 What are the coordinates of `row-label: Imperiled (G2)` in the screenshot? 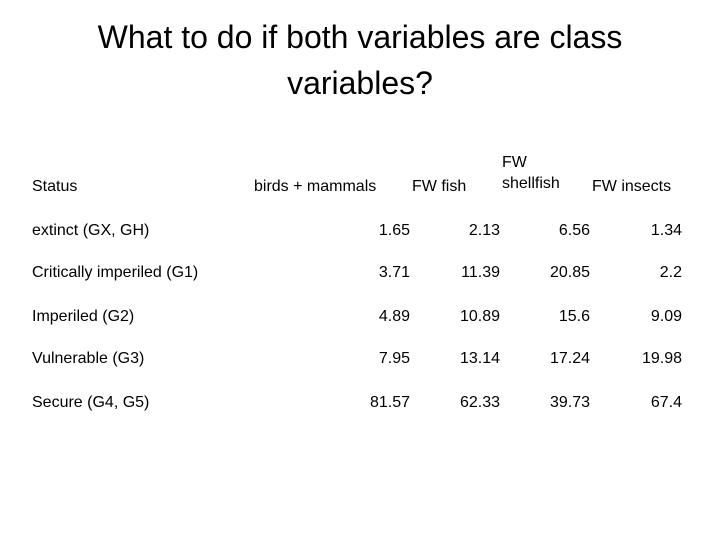 It's located at (83, 316).